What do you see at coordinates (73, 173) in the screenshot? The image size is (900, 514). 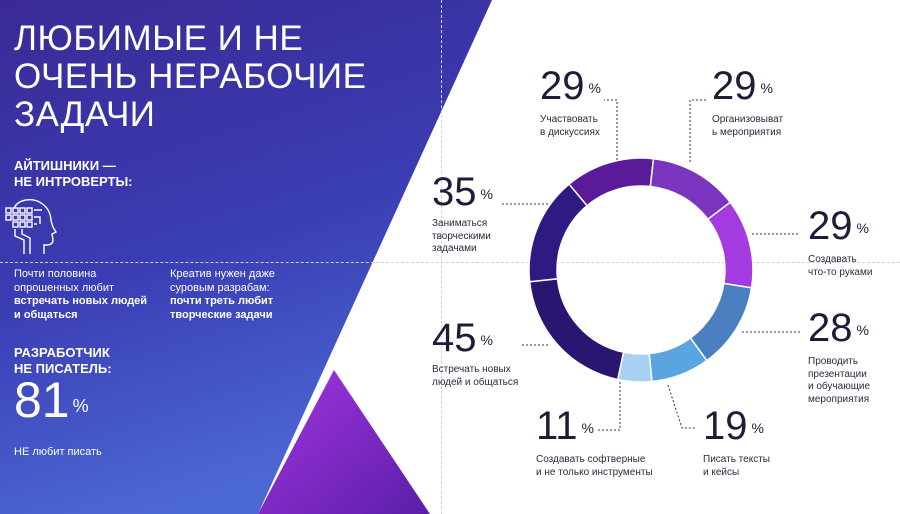 I see `section-title-introverts: АЙТИШНИКИ — НЕ ИНТРОВЕРТЫ:` at bounding box center [73, 173].